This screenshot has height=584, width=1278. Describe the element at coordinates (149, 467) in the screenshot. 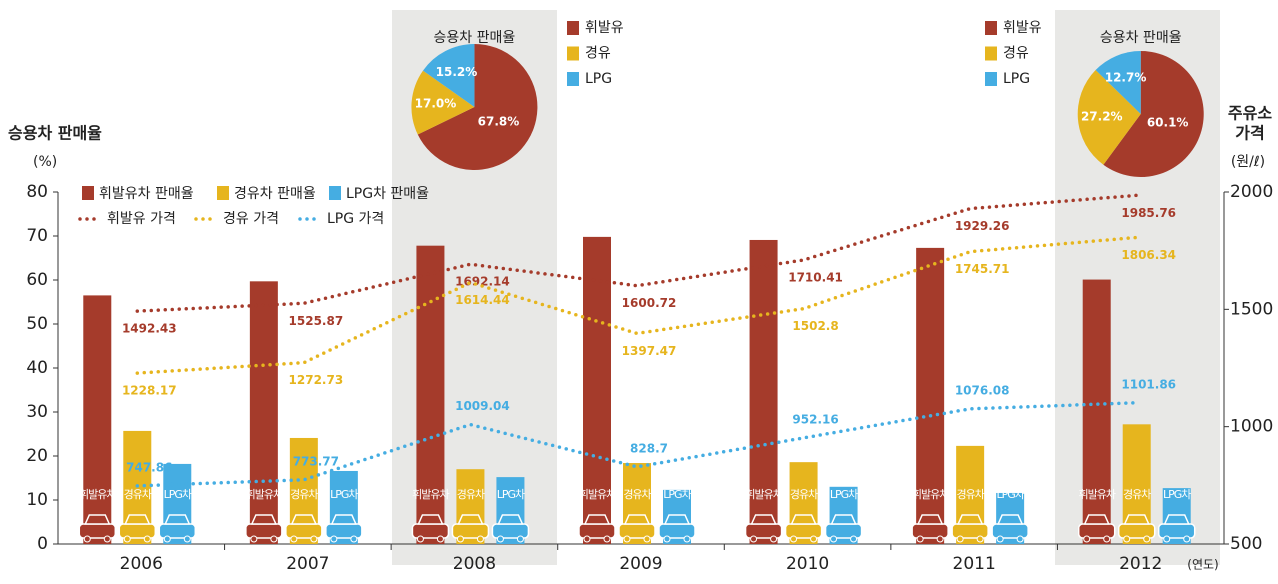

I see `value-label: 747.86` at that location.